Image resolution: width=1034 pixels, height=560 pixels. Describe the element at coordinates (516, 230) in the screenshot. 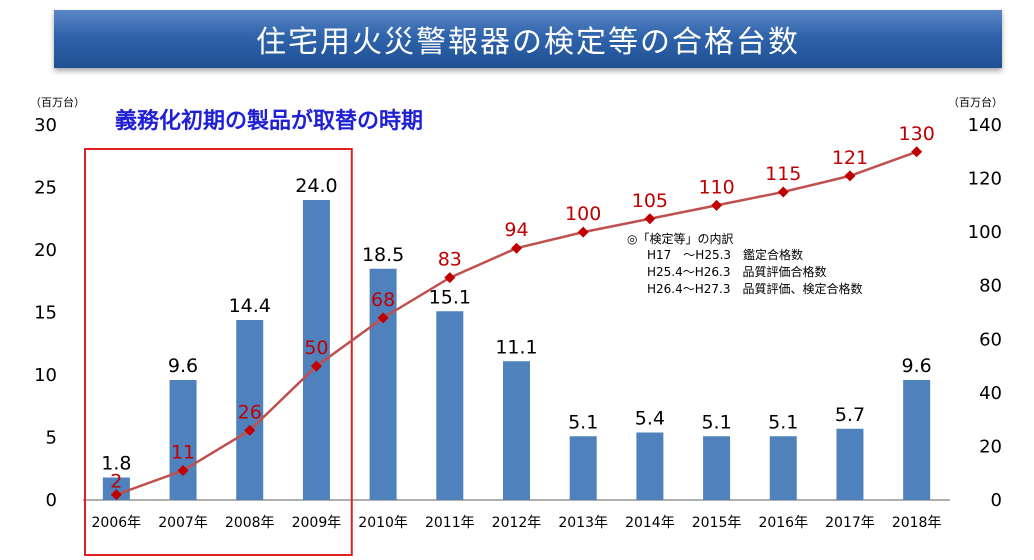

I see `line-value-label: 94` at that location.